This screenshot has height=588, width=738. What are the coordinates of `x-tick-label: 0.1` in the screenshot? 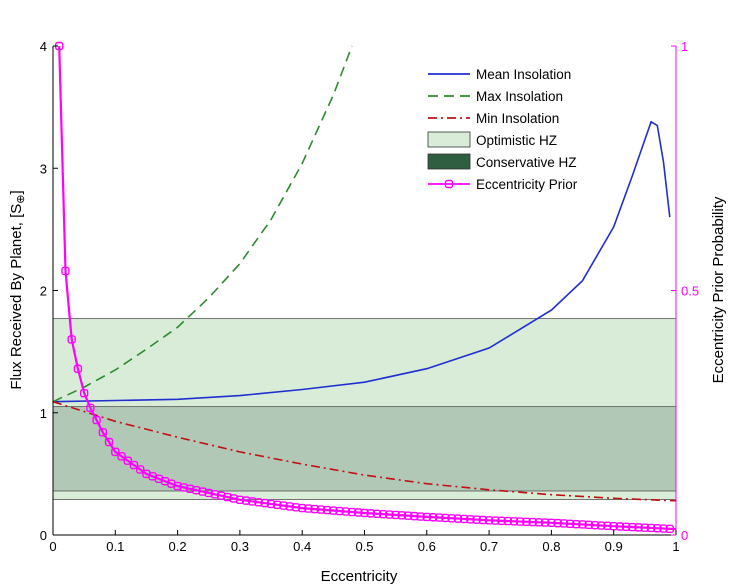 It's located at (115, 546).